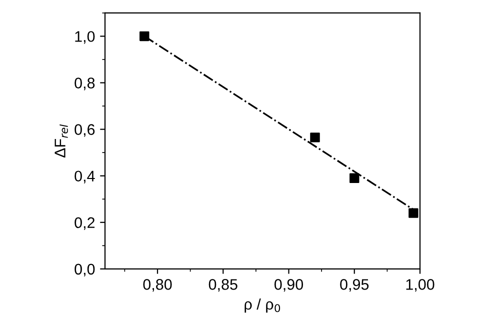  I want to click on x-tick-label: 0,80, so click(157, 285).